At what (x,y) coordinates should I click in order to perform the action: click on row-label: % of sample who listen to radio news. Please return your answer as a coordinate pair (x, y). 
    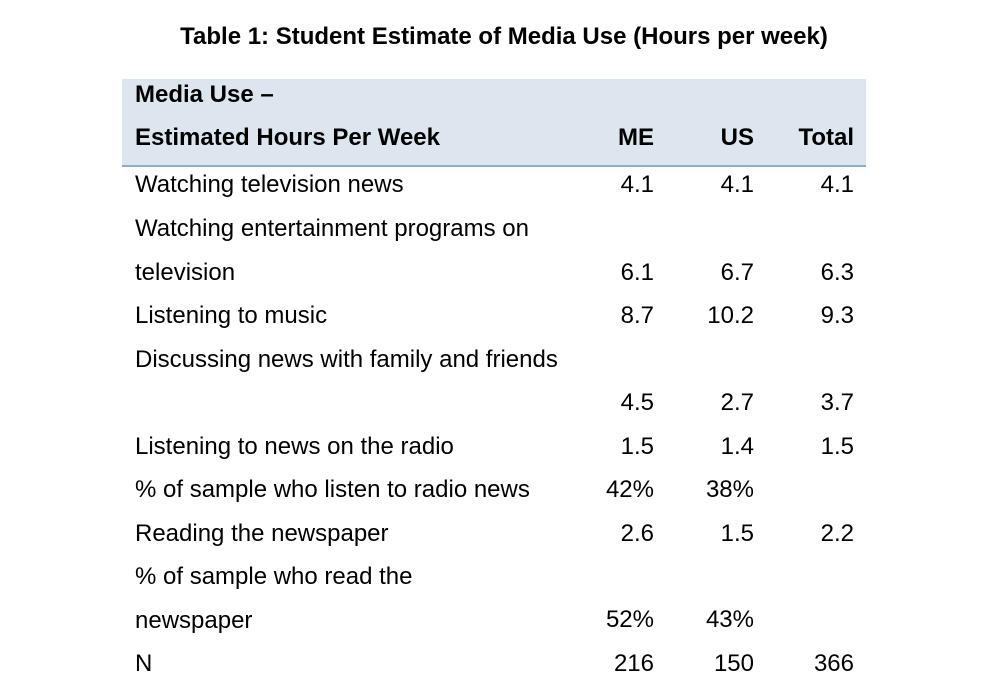
    Looking at the image, I should click on (332, 489).